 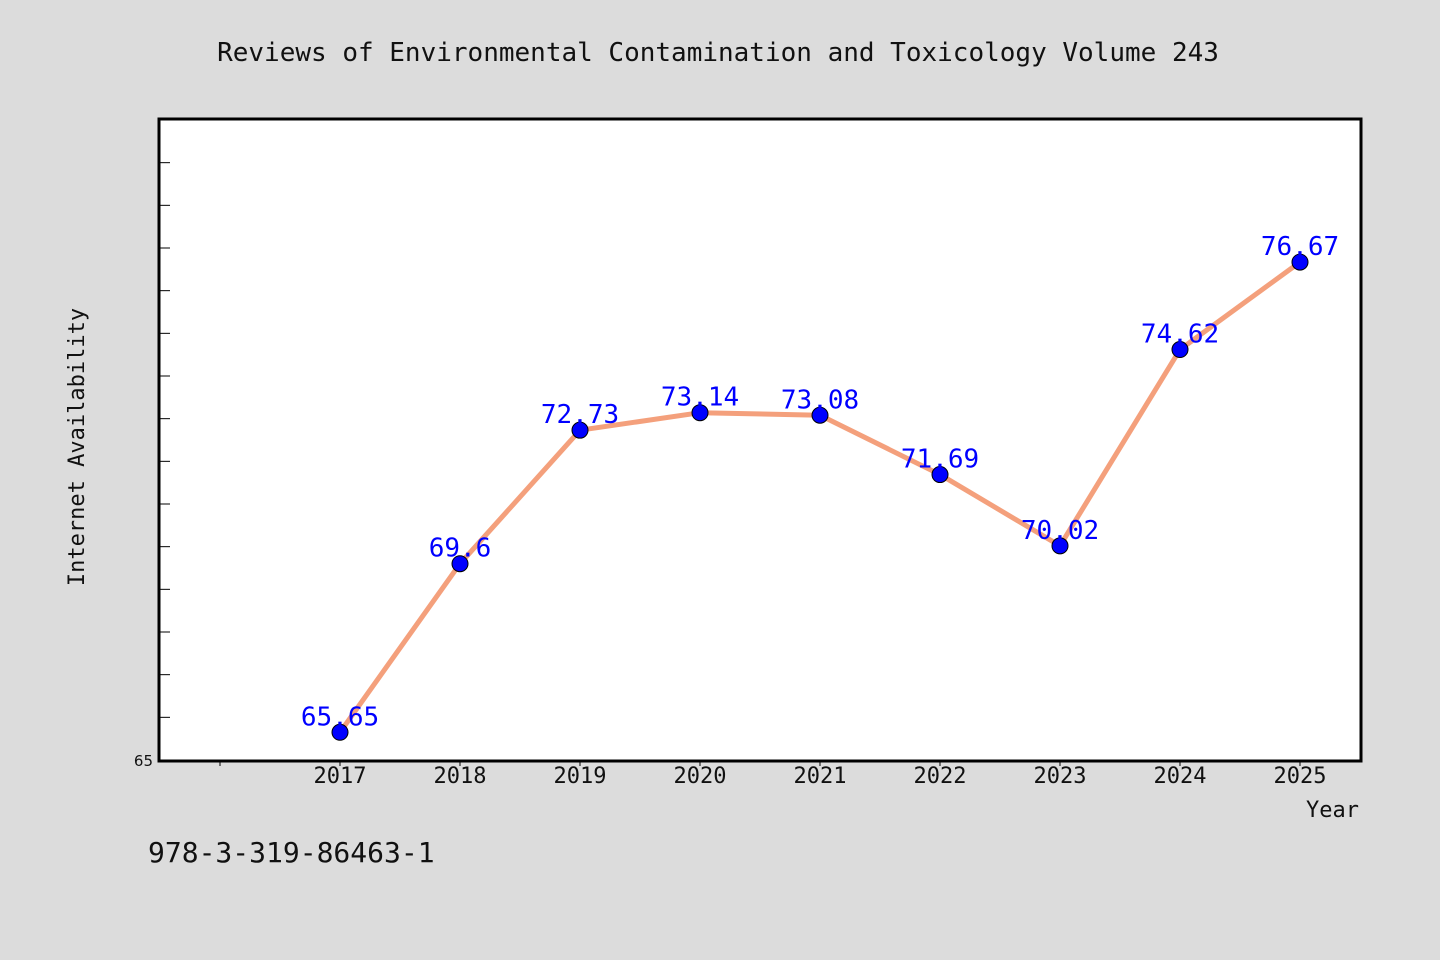 I want to click on y-axis-label: Internet Availability, so click(x=77, y=447).